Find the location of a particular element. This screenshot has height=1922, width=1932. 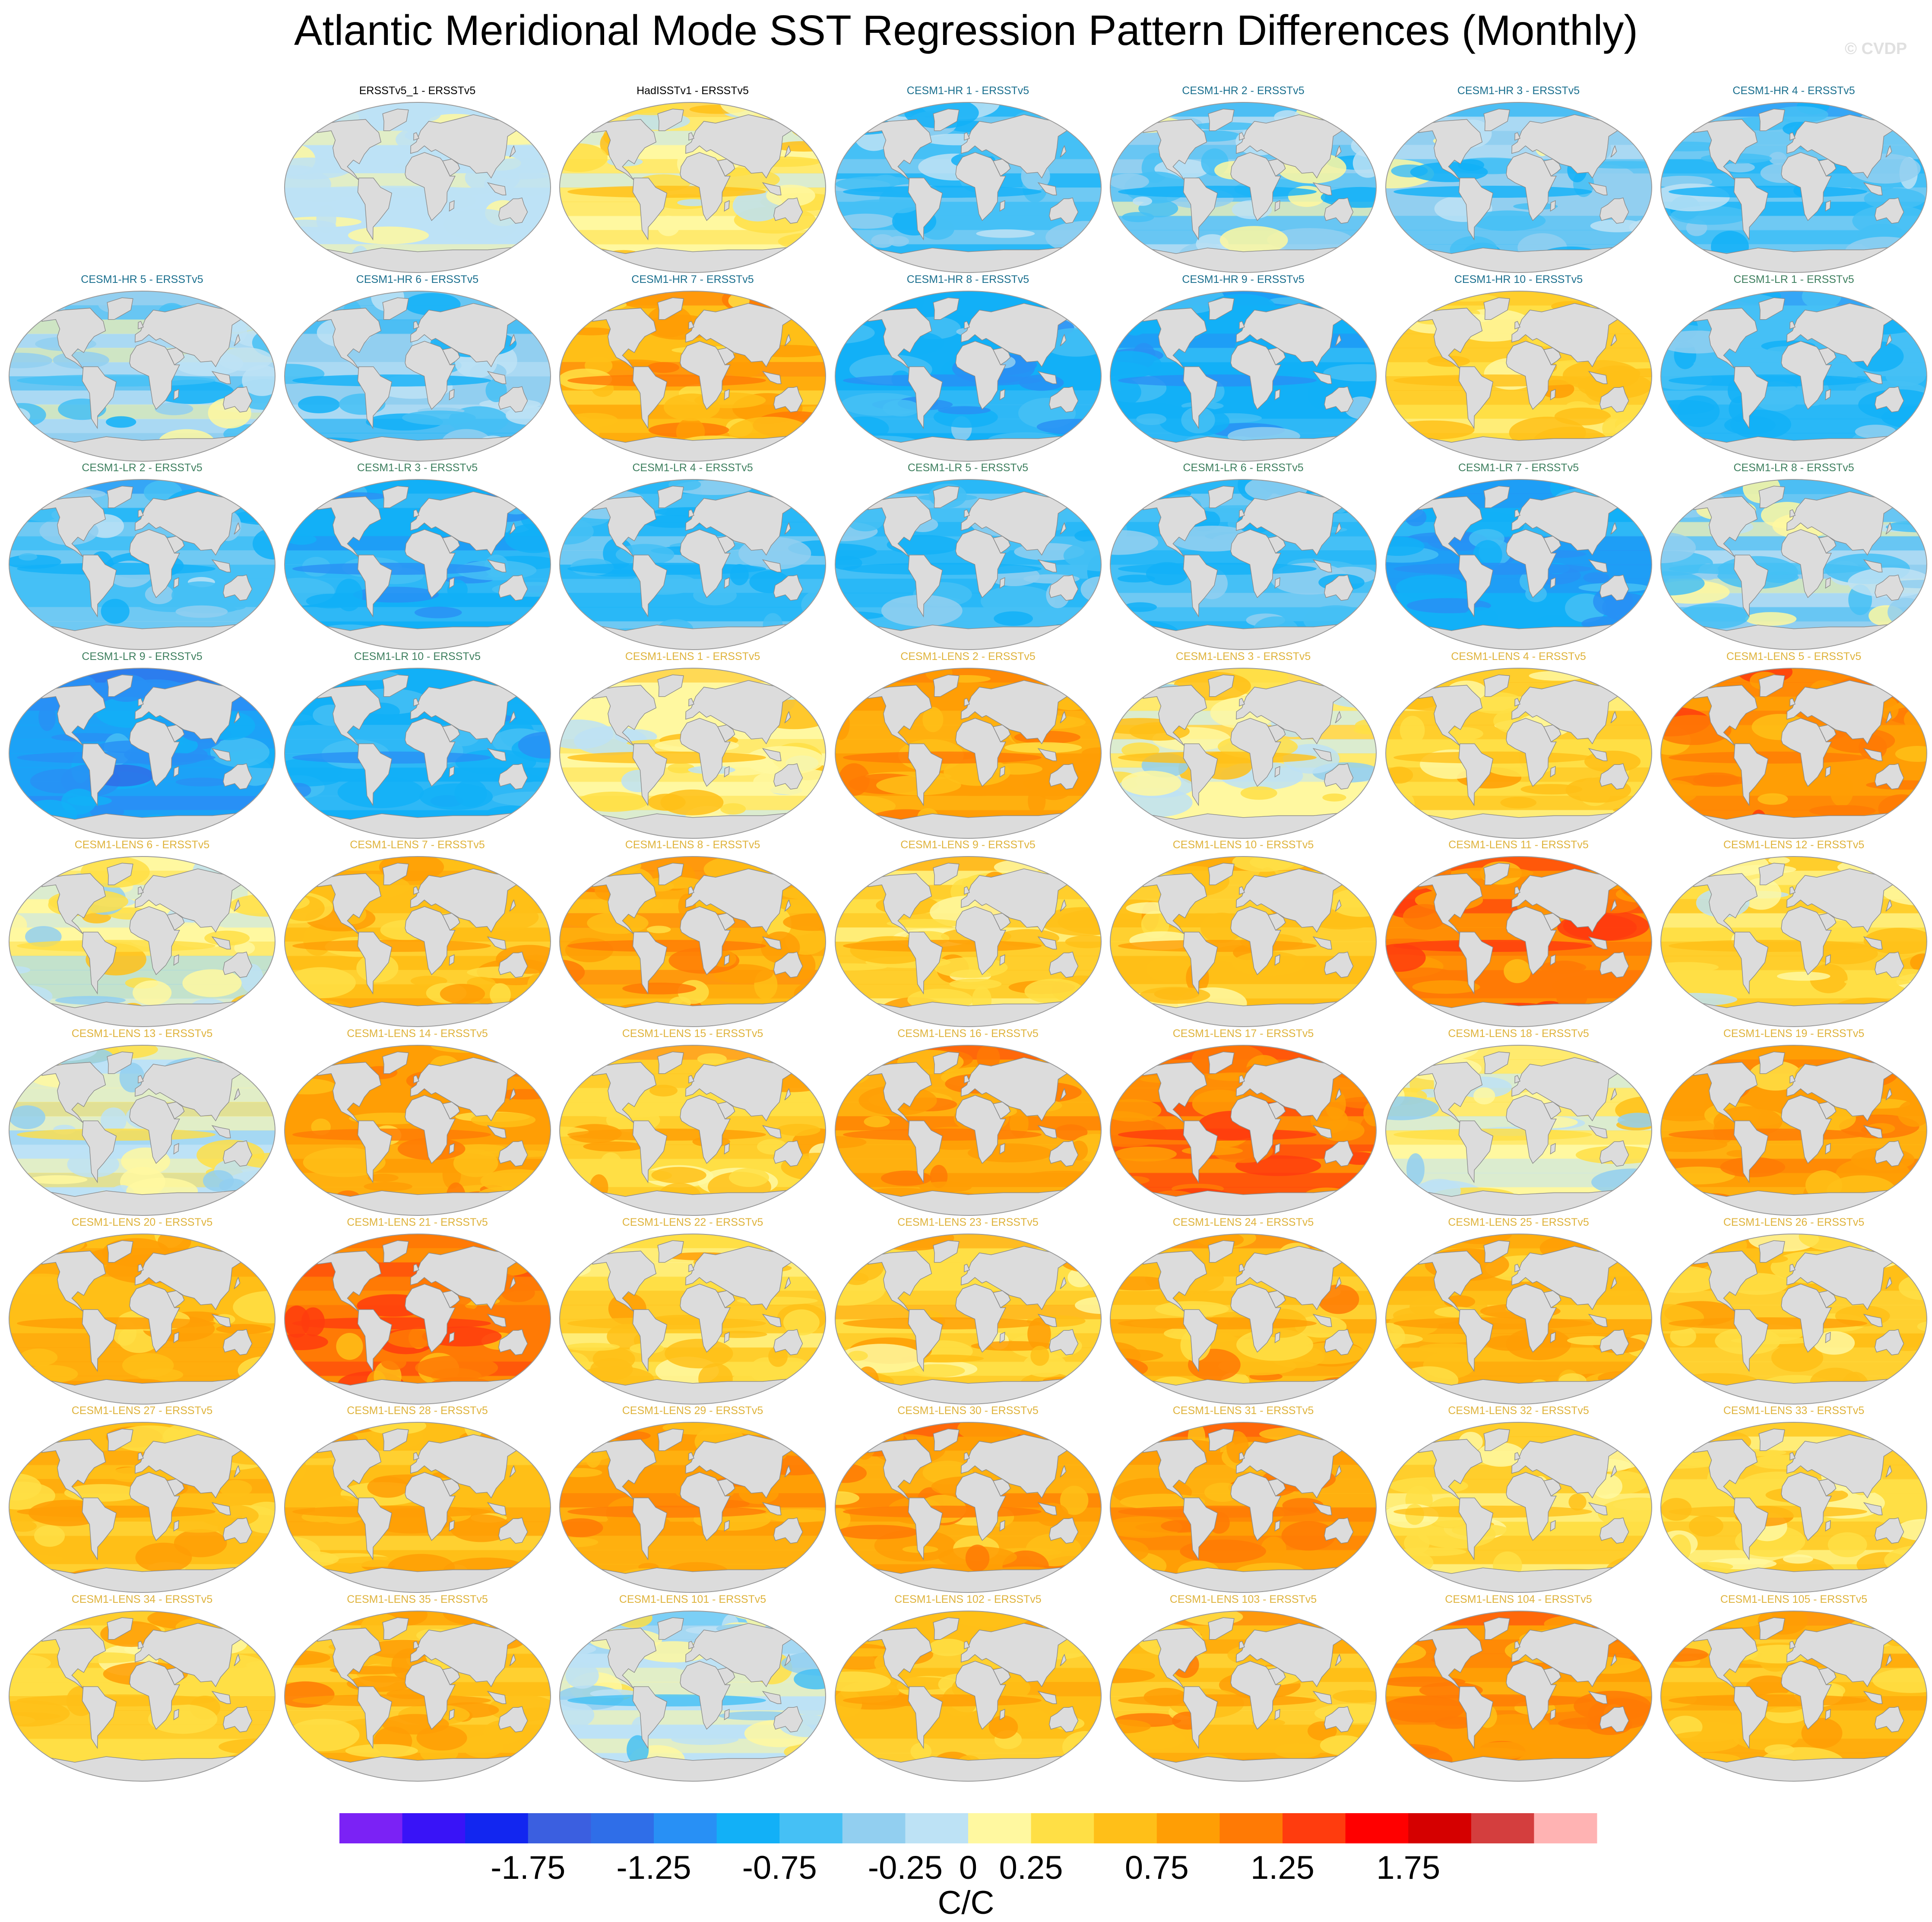

map-panel-title: CESM1-LENS 102 - ERSSTv5 is located at coordinates (968, 1599).